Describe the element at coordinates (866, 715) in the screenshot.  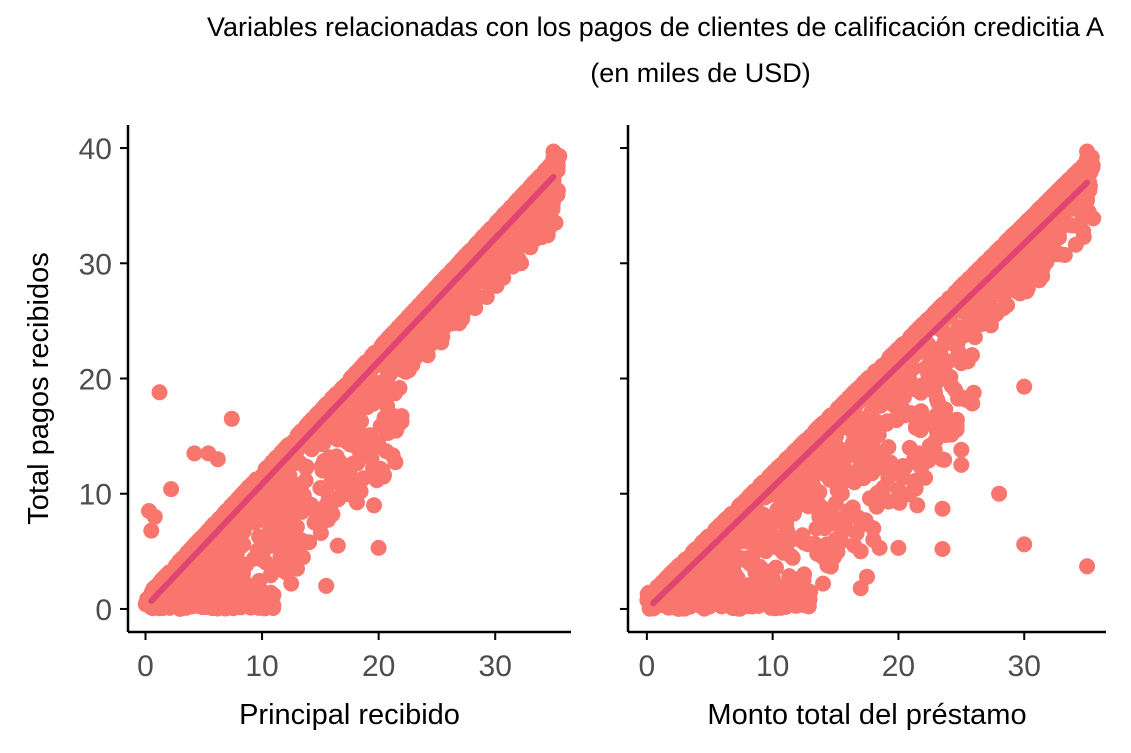
I see `x-axis-title: Monto total del préstamo` at that location.